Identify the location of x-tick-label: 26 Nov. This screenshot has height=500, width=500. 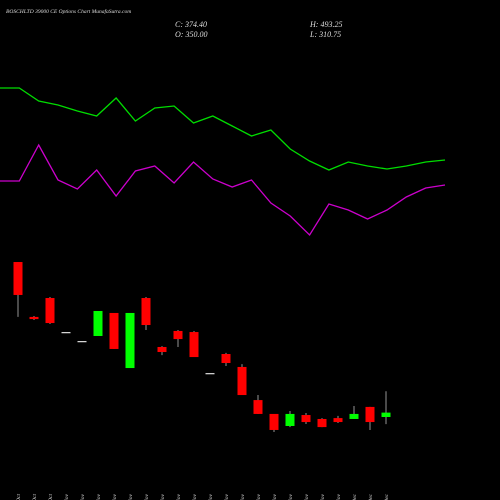
(291, 496).